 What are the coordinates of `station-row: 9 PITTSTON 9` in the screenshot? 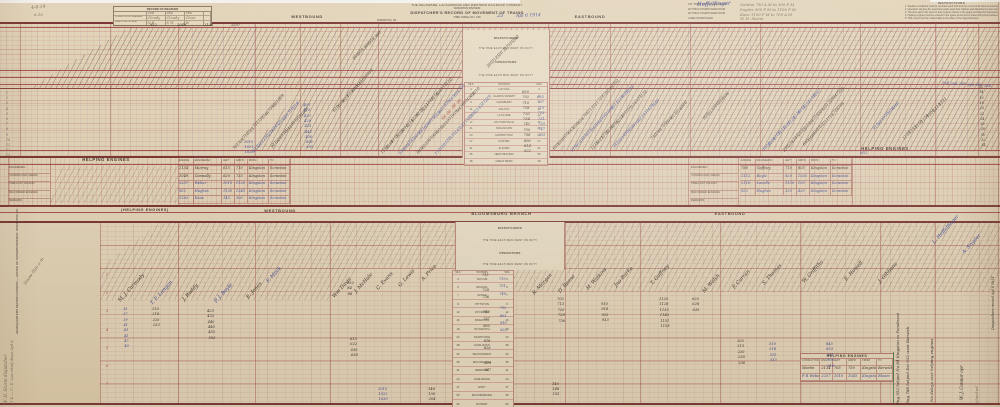 It's located at (483, 304).